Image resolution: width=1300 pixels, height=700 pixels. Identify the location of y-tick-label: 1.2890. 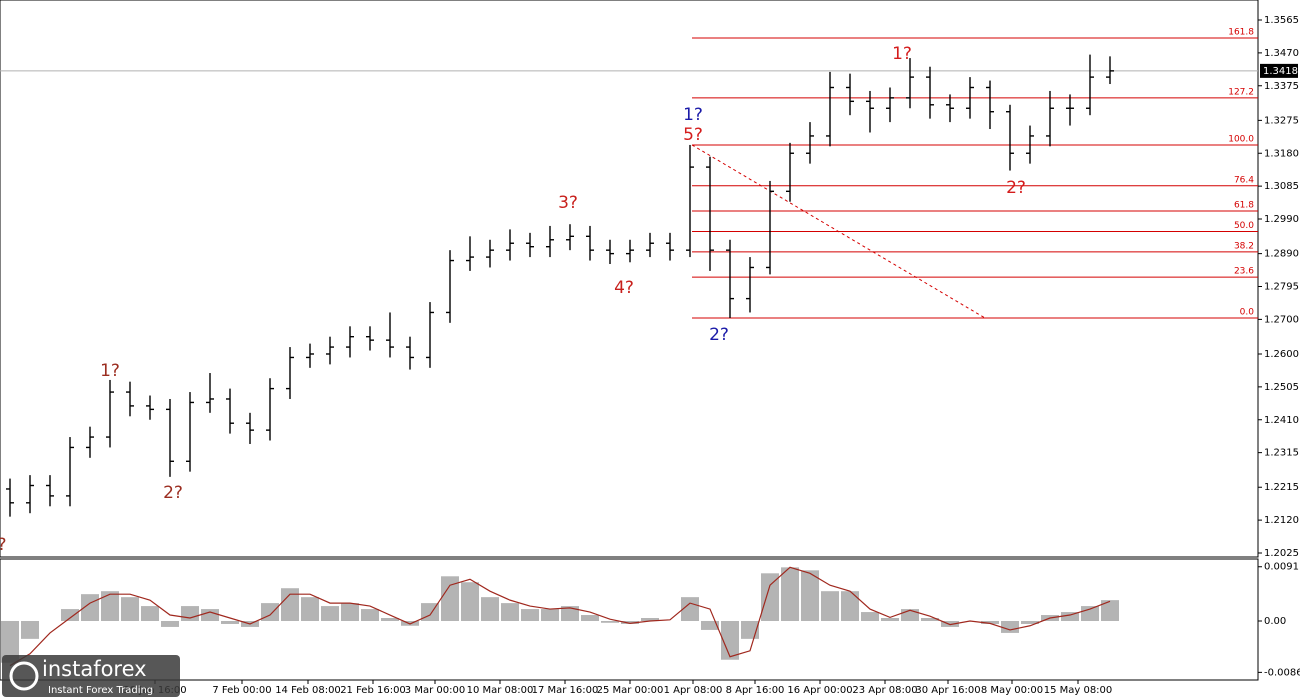
(1281, 254).